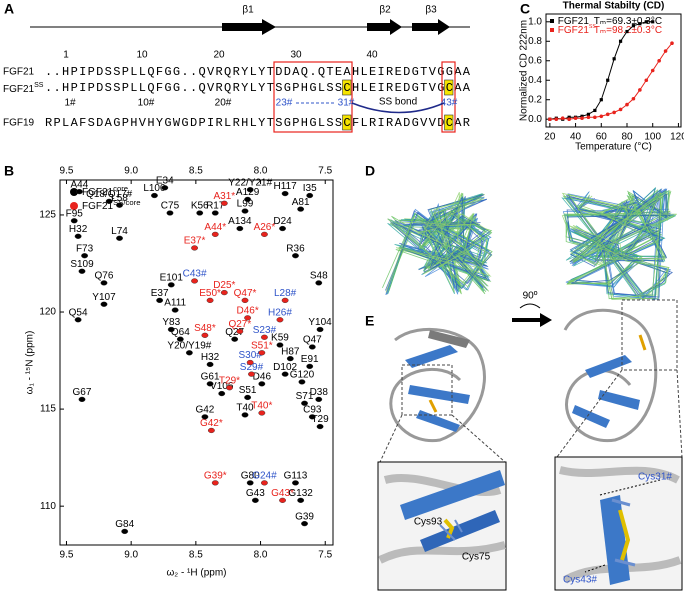 This screenshot has height=595, width=684. What do you see at coordinates (75, 213) in the screenshot?
I see `peak-label: F95` at bounding box center [75, 213].